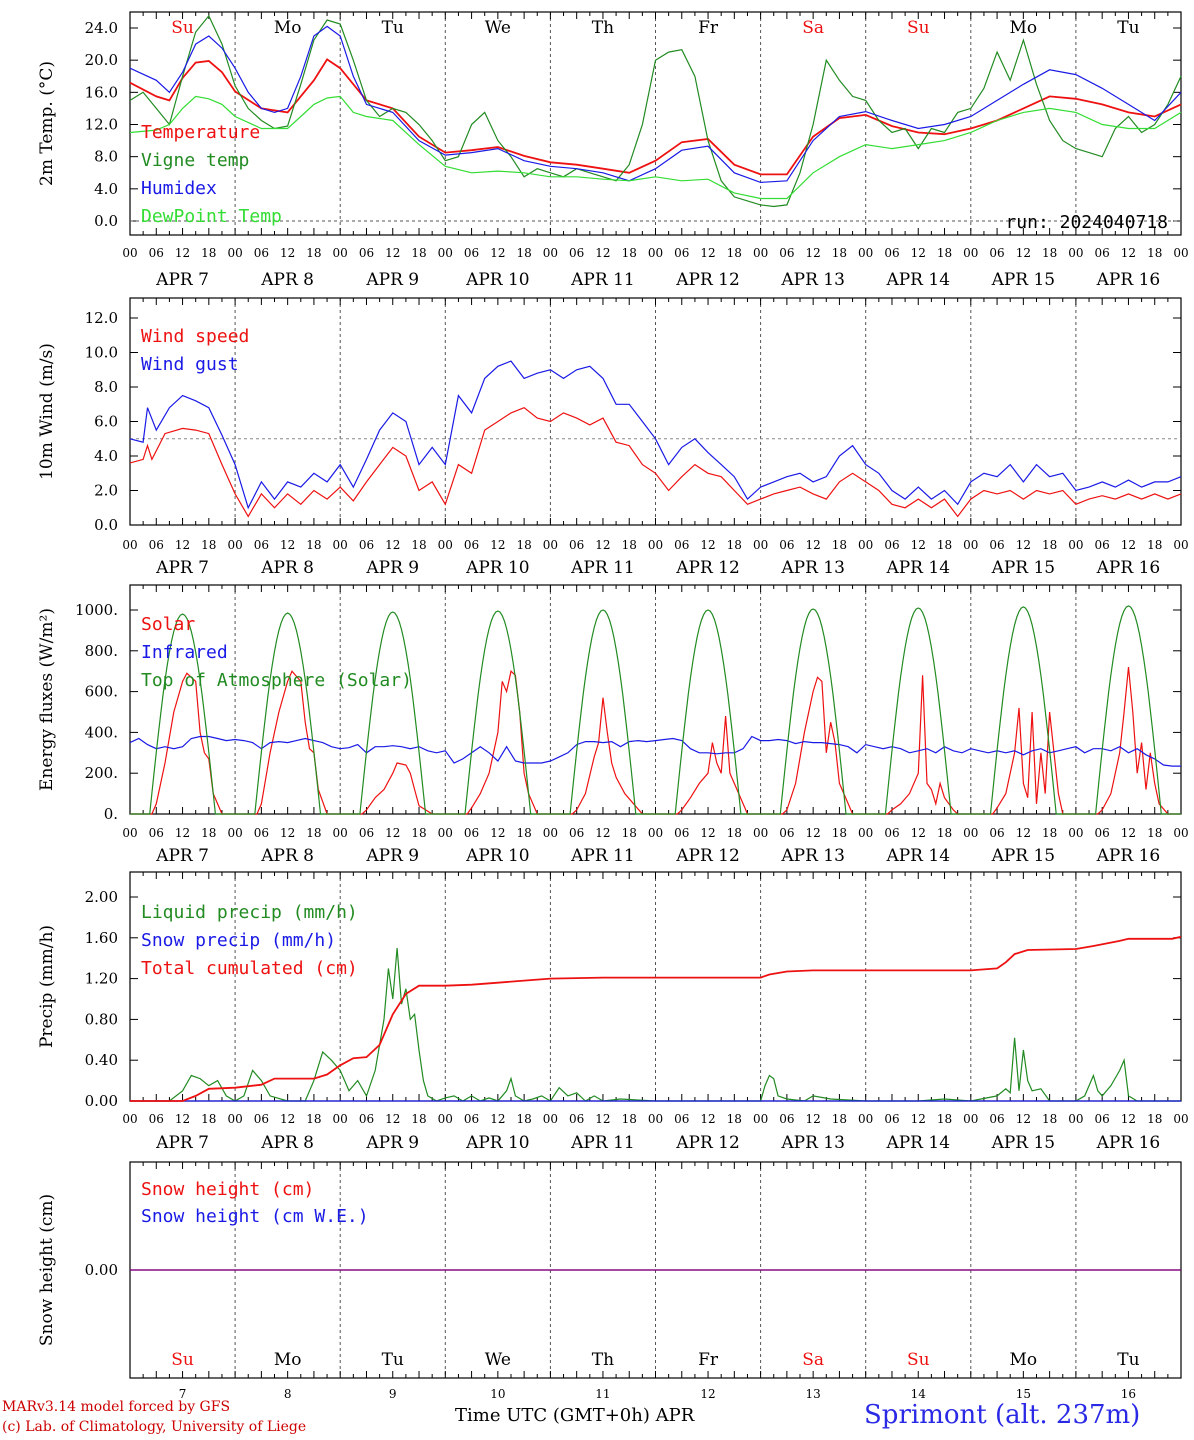 The height and width of the screenshot is (1440, 1194). Describe the element at coordinates (603, 1360) in the screenshot. I see `day-name: Th` at that location.